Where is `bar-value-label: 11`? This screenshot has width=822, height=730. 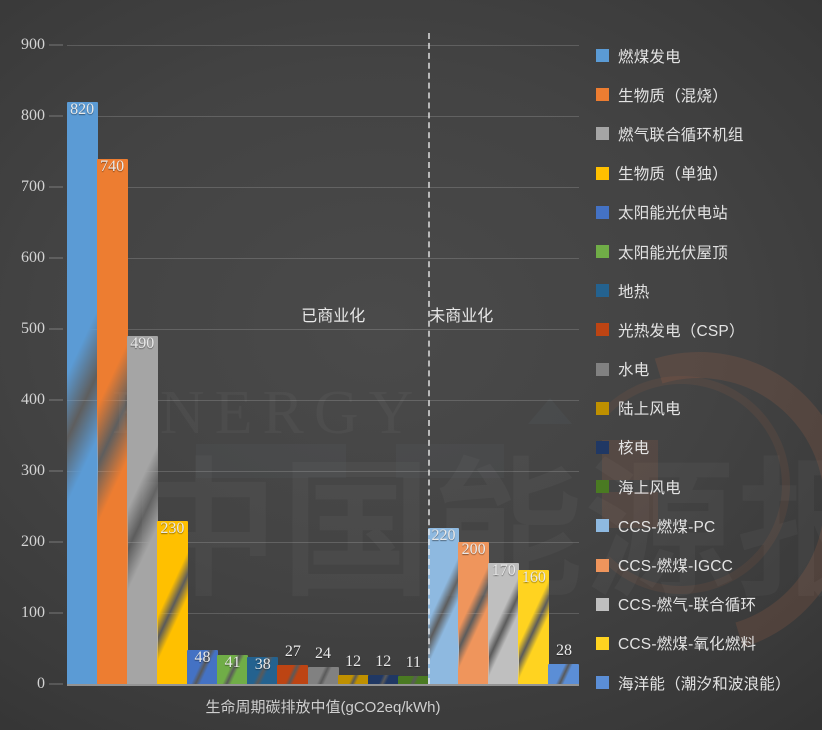
bar-value-label: 11 is located at coordinates (413, 663).